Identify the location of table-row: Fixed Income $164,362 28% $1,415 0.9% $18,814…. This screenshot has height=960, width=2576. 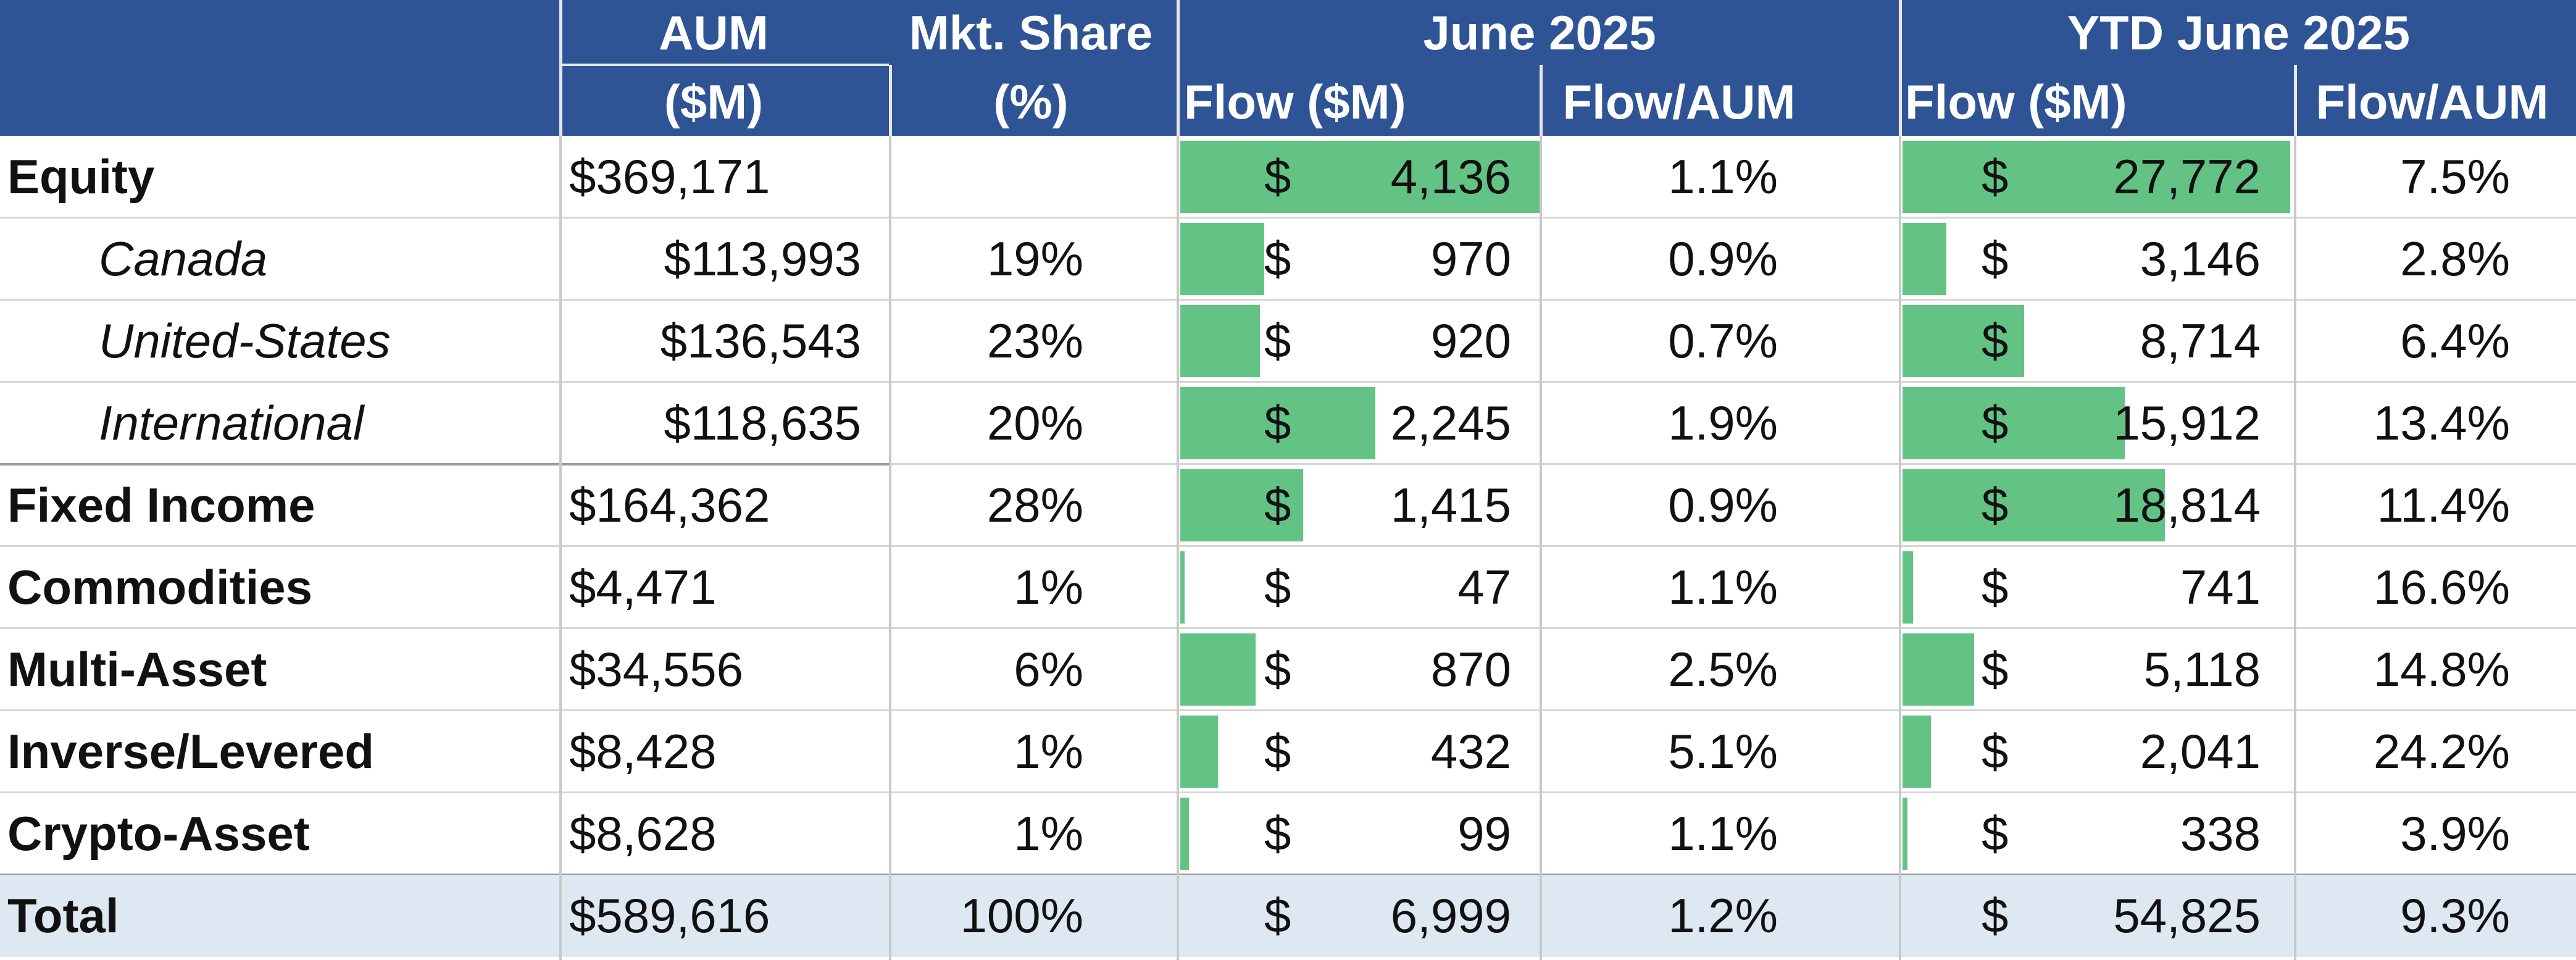
(1288, 505).